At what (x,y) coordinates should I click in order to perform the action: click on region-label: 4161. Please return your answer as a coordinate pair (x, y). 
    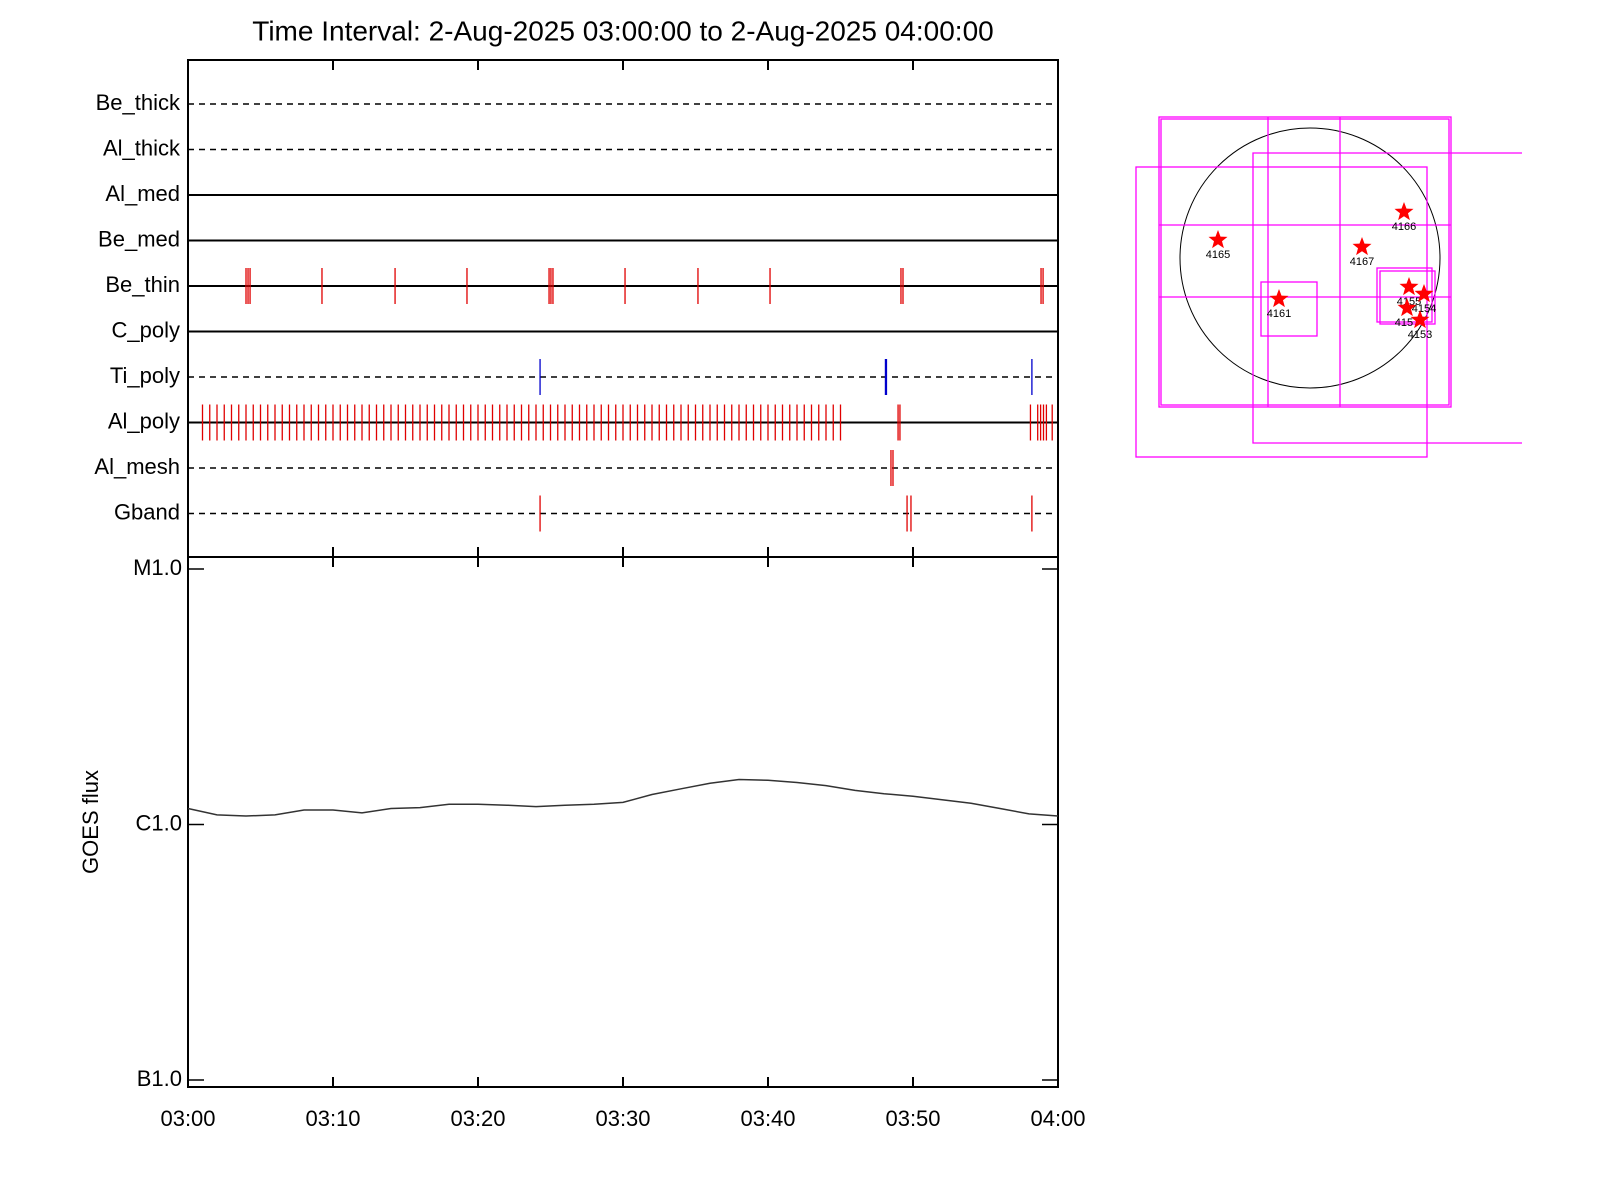
    Looking at the image, I should click on (1279, 314).